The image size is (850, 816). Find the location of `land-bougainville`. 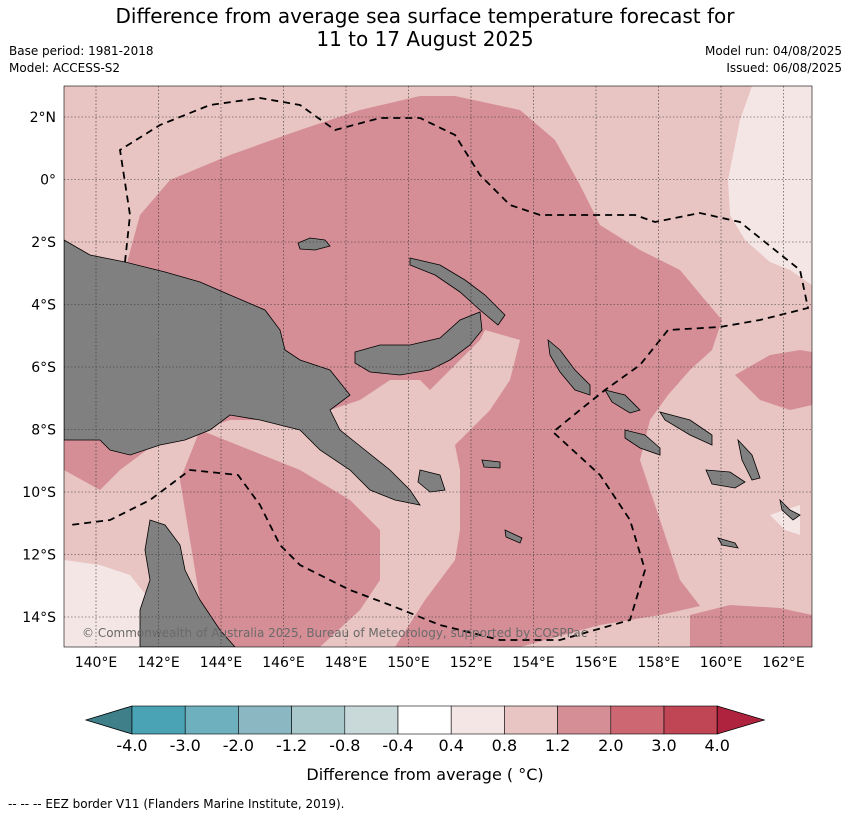

land-bougainville is located at coordinates (569, 367).